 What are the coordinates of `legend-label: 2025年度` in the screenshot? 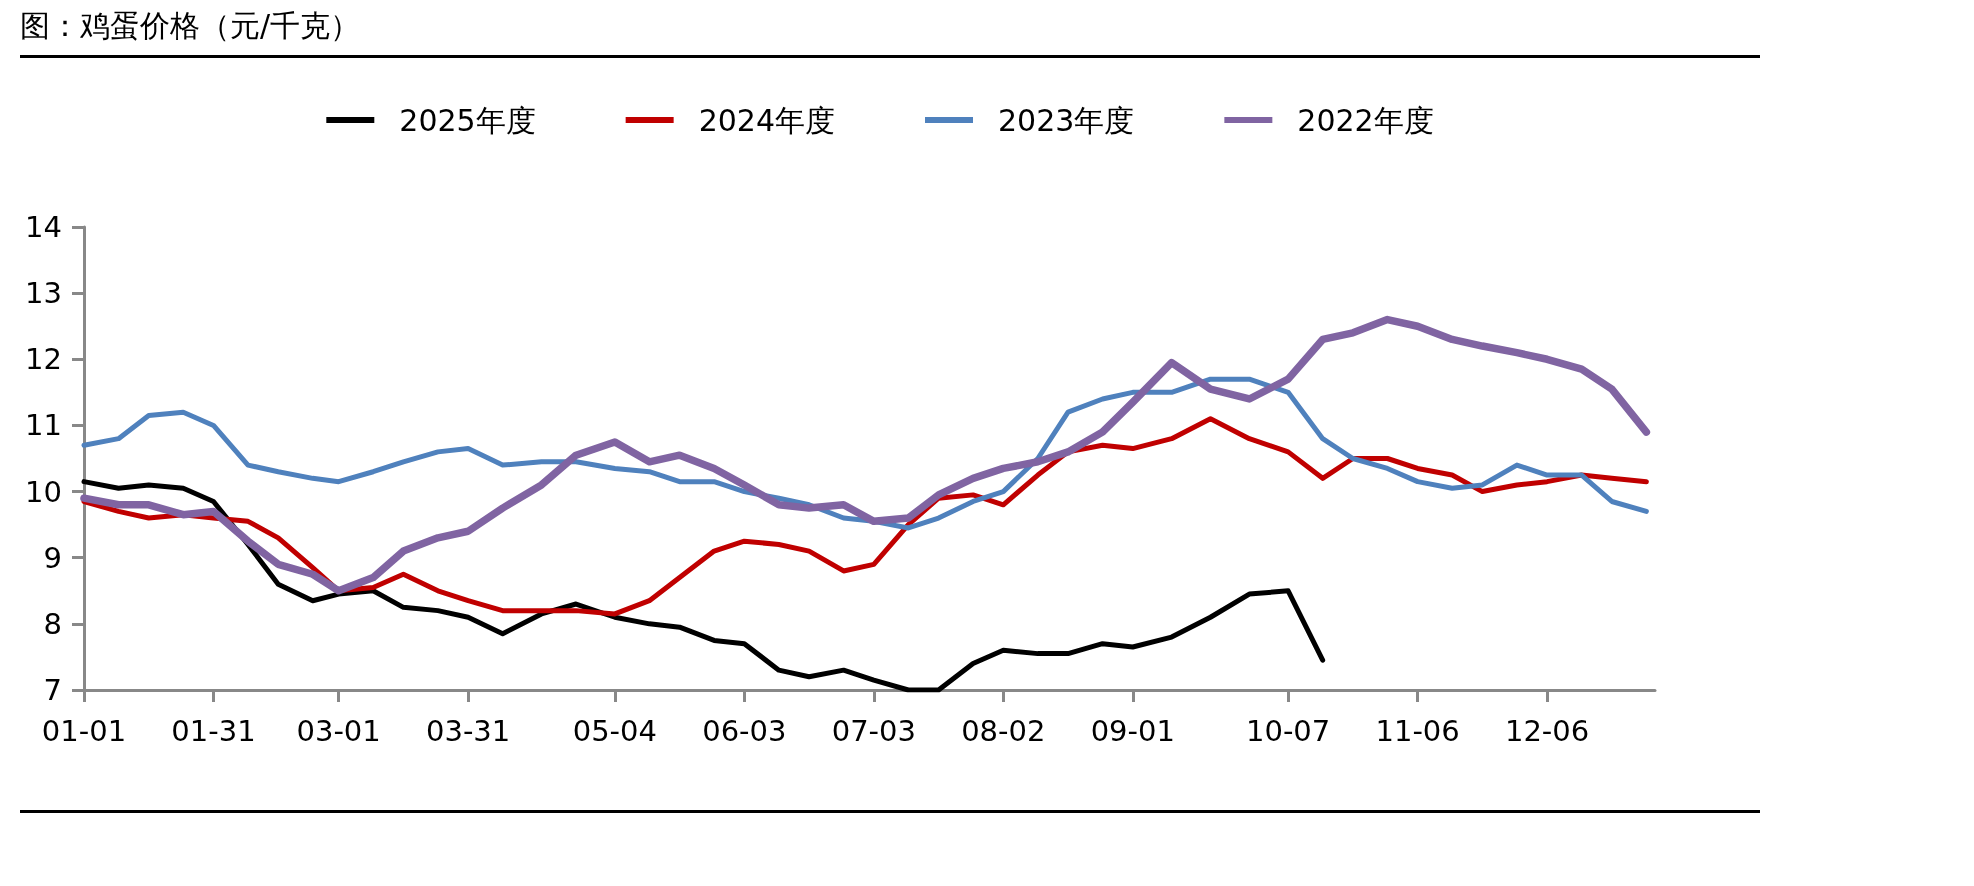 It's located at (467, 120).